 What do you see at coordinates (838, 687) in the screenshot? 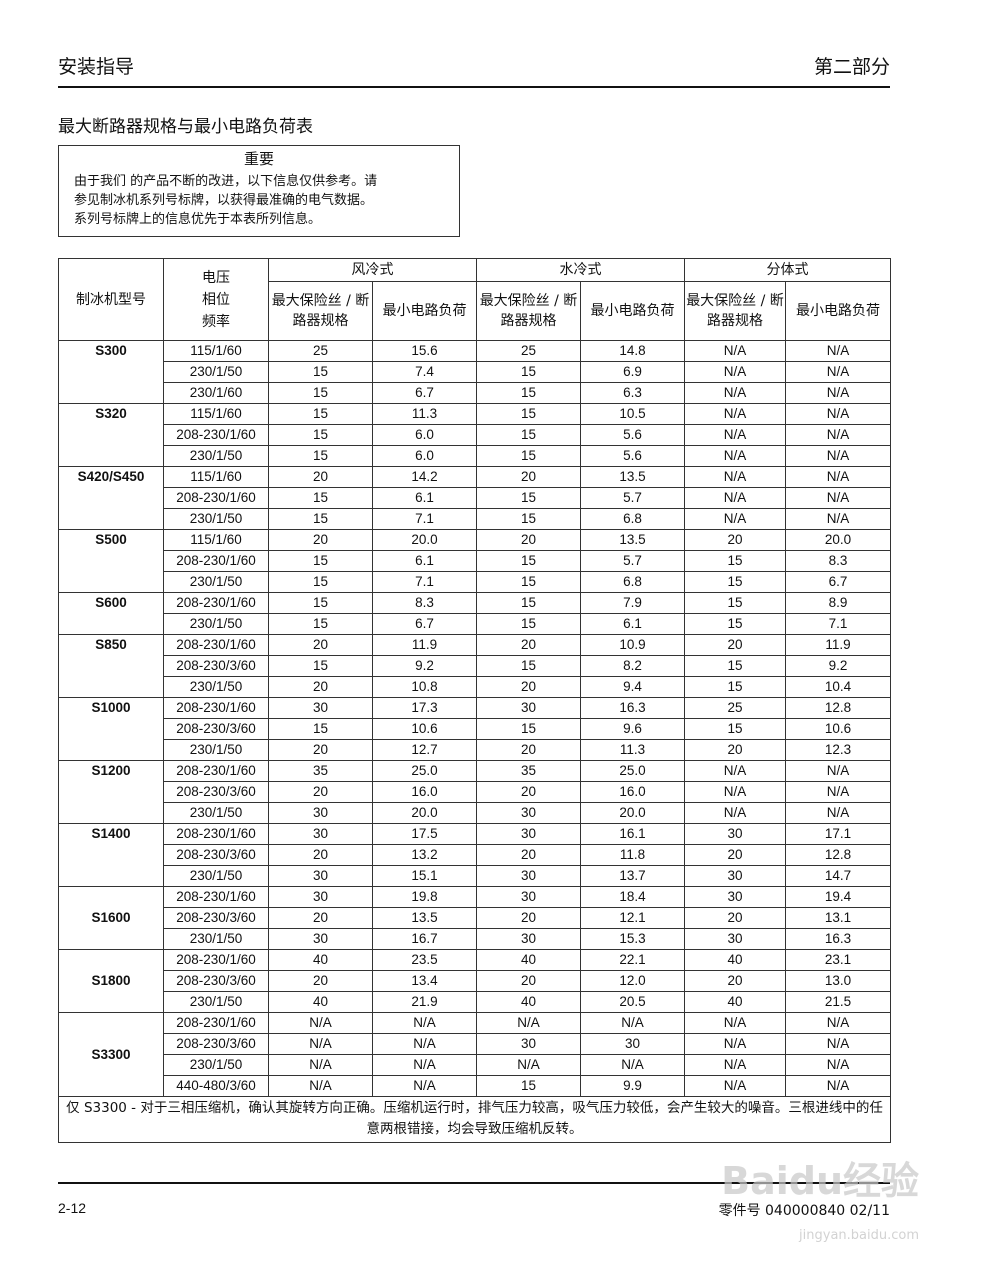
I see `value-cell: 10.4` at bounding box center [838, 687].